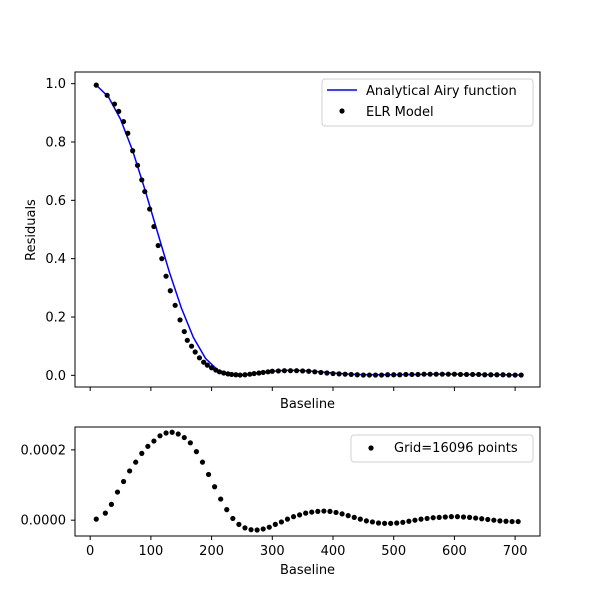 The height and width of the screenshot is (600, 600). I want to click on top-y-tick-label: 1.0, so click(55, 84).